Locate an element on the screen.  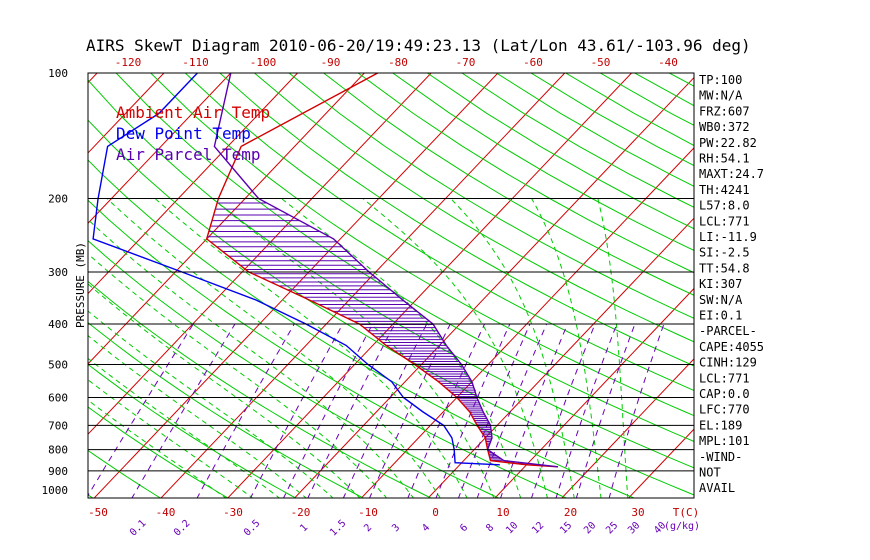
stability-index-label: AVAIL is located at coordinates (717, 488).